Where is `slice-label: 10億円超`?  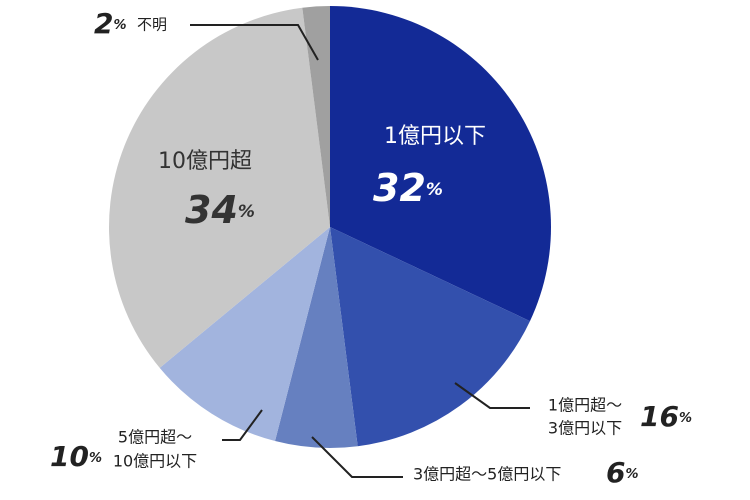
slice-label: 10億円超 is located at coordinates (205, 161).